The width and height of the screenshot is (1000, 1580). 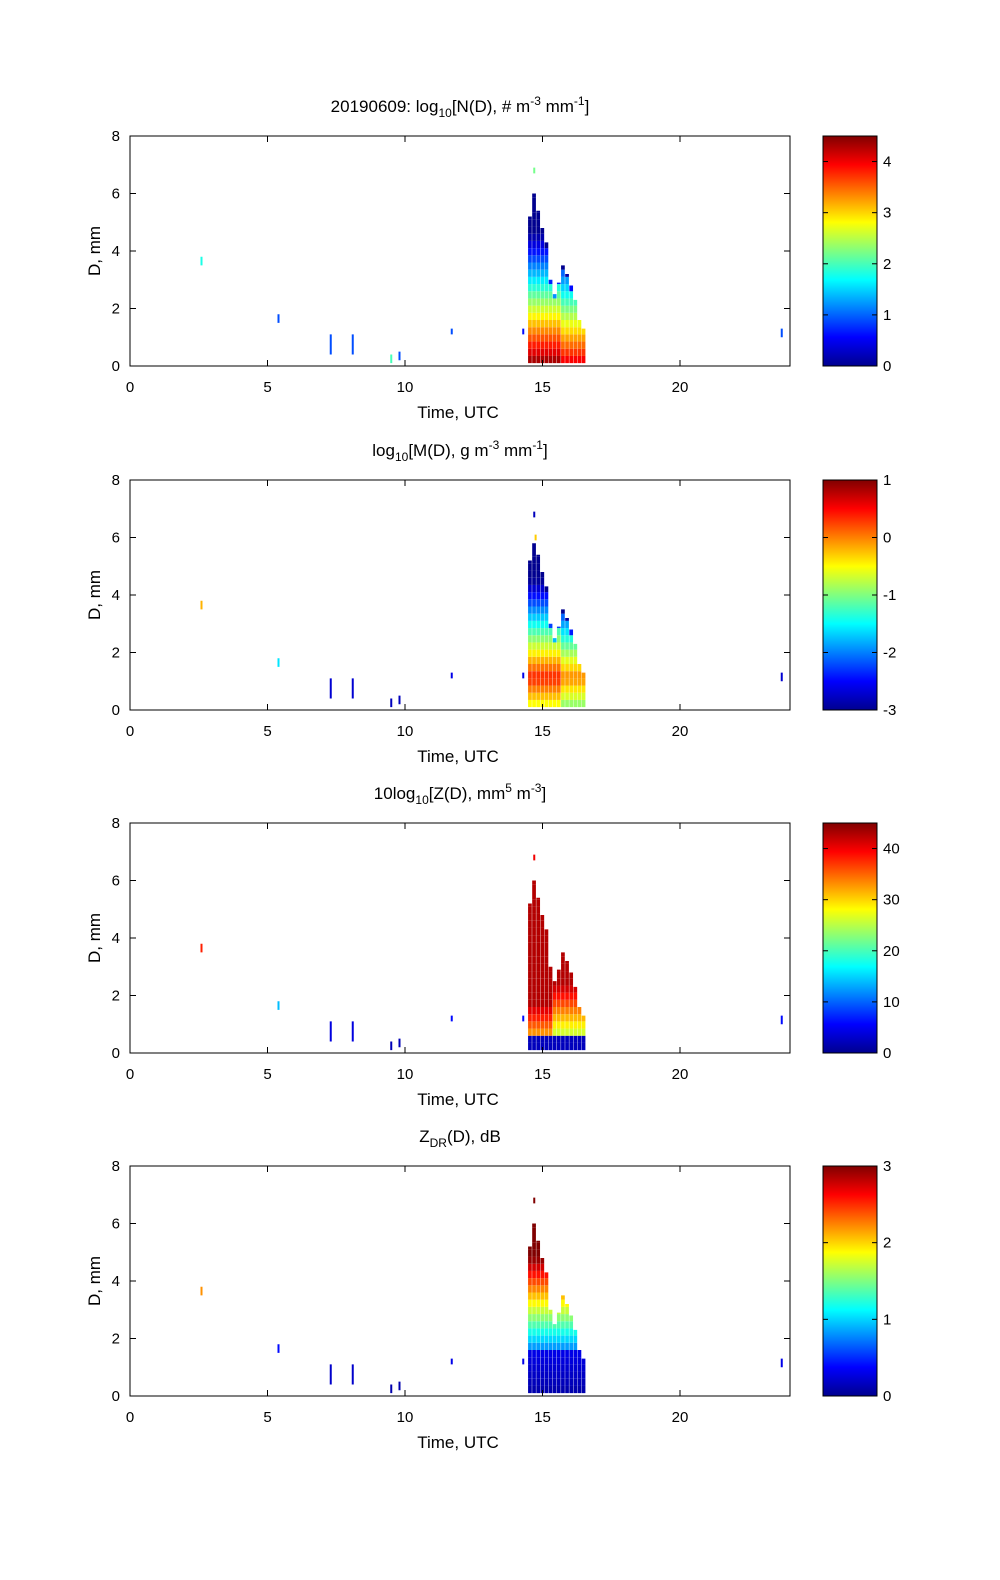 I want to click on colorbar-tick-label: 10, so click(x=891, y=1002).